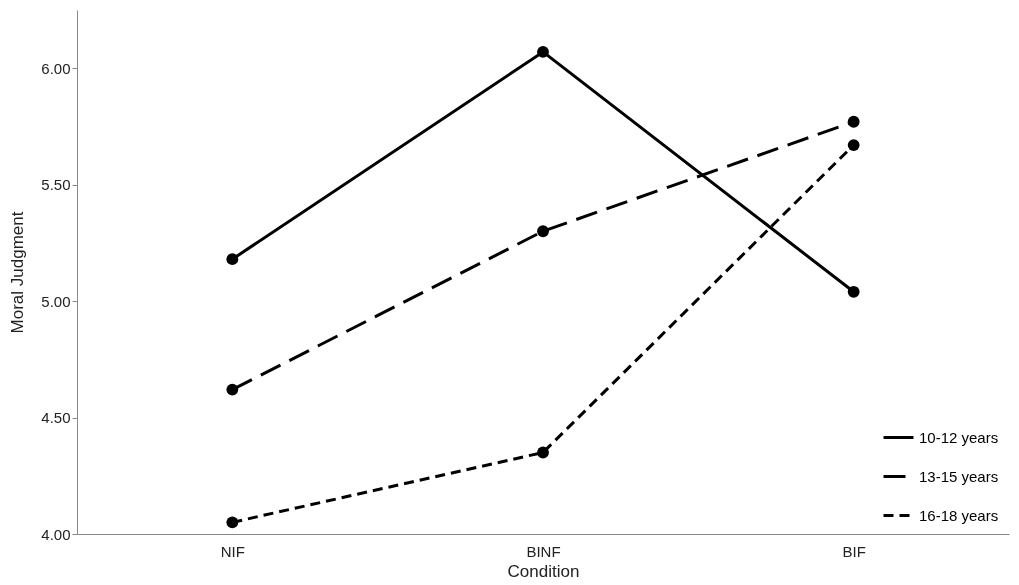  I want to click on x-tick-label: NIF, so click(232, 551).